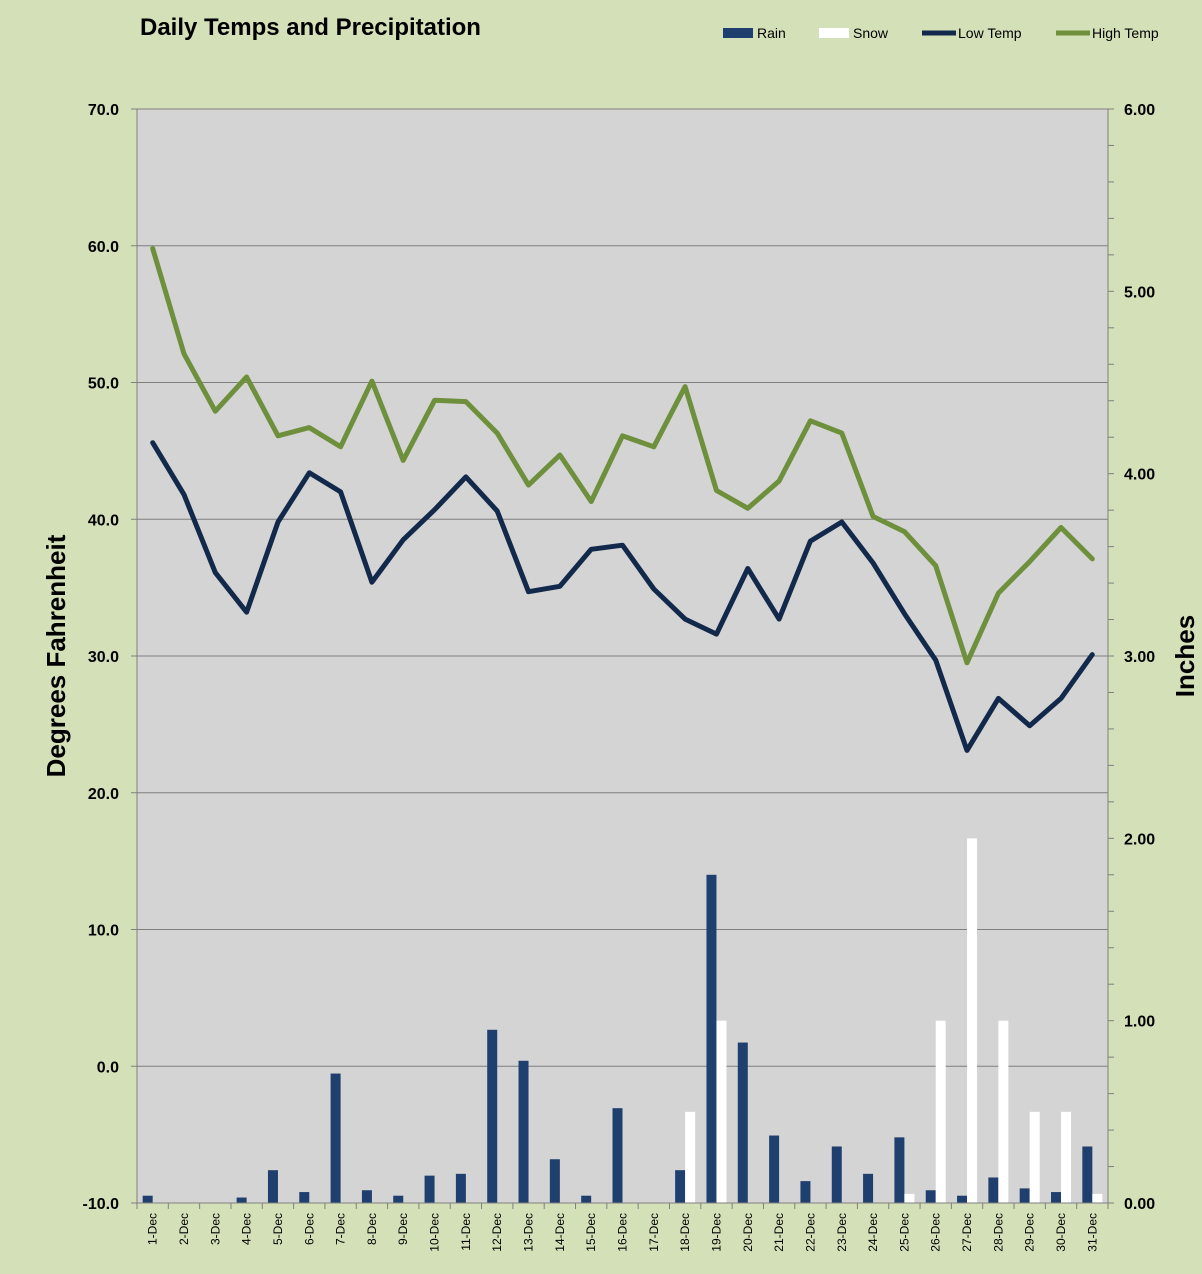 The width and height of the screenshot is (1202, 1274). I want to click on x-tick-label: 10-Dec, so click(435, 1232).